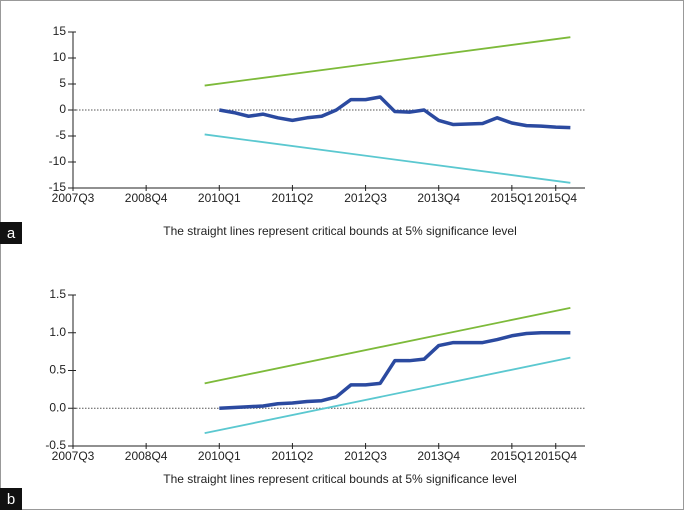  What do you see at coordinates (57, 294) in the screenshot?
I see `y-tick-label: 1.5` at bounding box center [57, 294].